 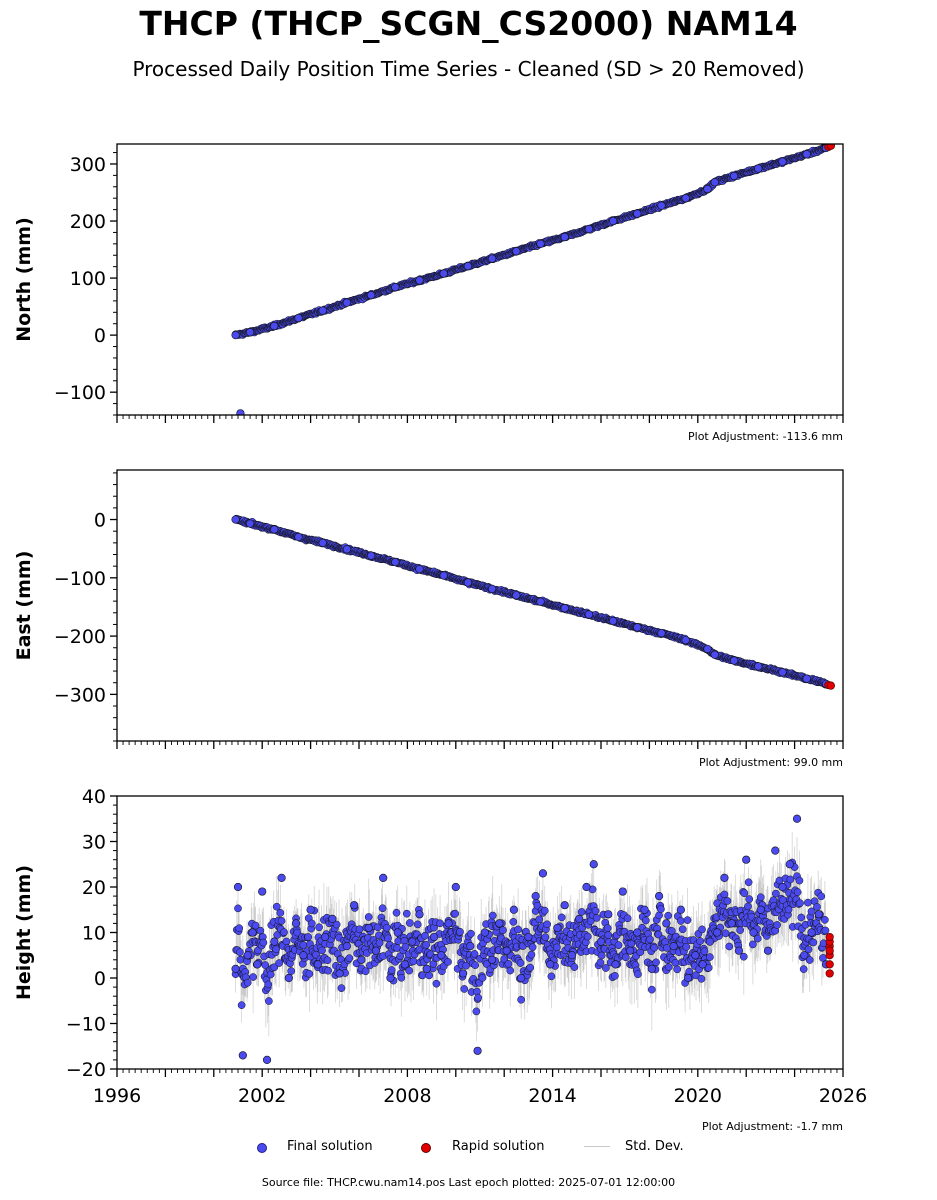 I want to click on plot-adjustment-label: Plot Adjustment: 99.0 mm, so click(x=771, y=762).